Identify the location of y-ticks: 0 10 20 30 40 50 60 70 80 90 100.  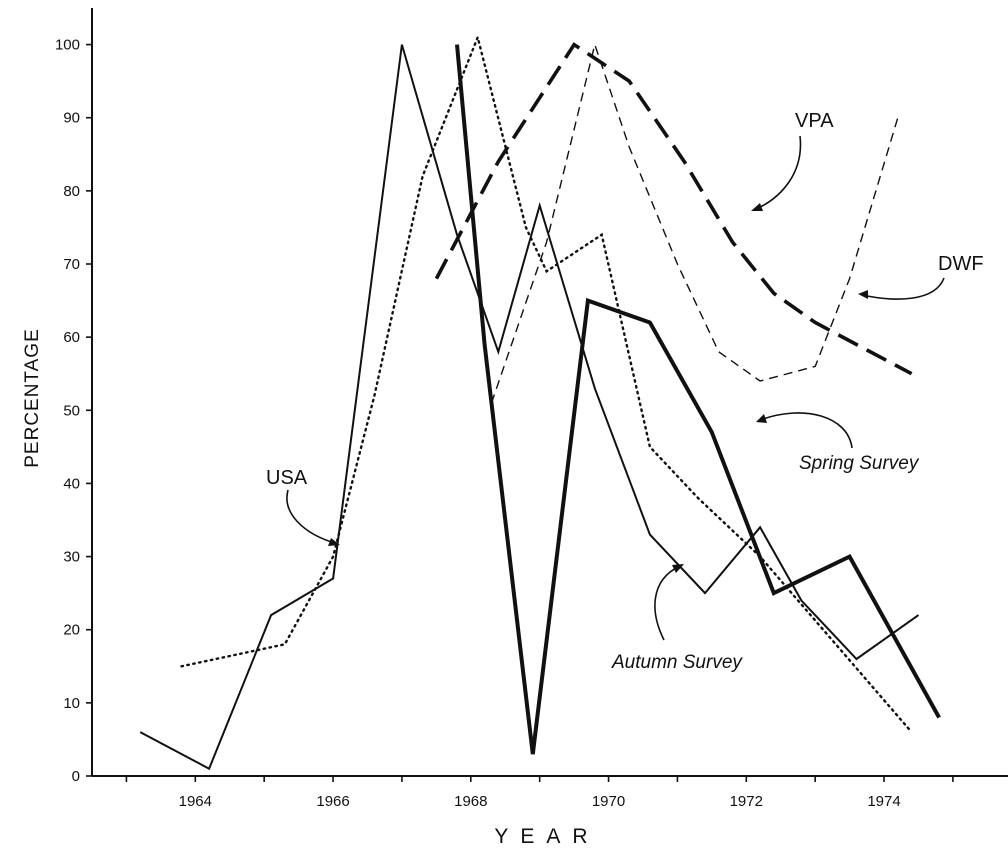
(73, 411).